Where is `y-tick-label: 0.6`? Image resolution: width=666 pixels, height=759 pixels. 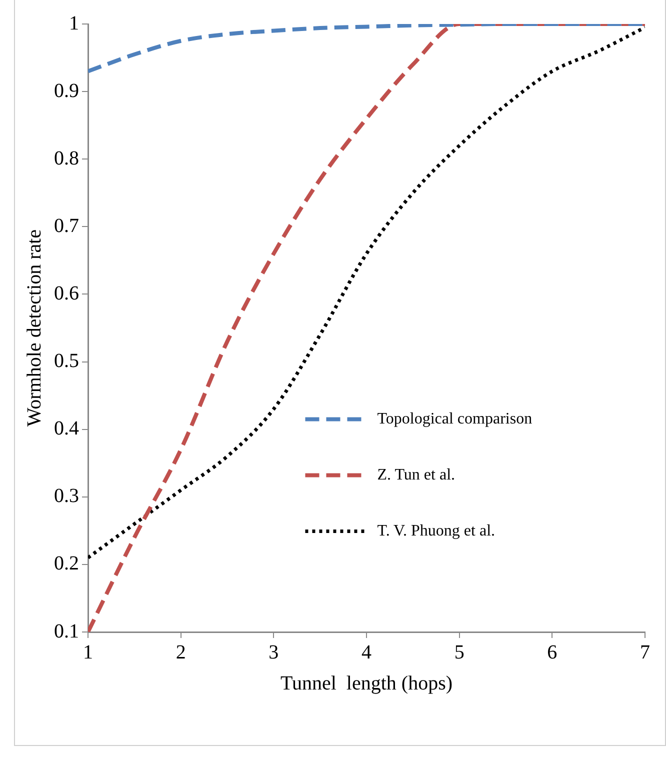 y-tick-label: 0.6 is located at coordinates (66, 293).